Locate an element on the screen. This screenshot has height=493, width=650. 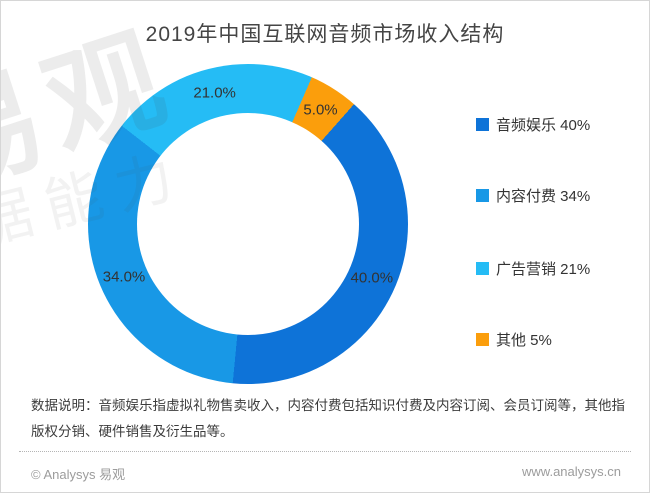
legend-label: 广告营销 21% is located at coordinates (543, 269).